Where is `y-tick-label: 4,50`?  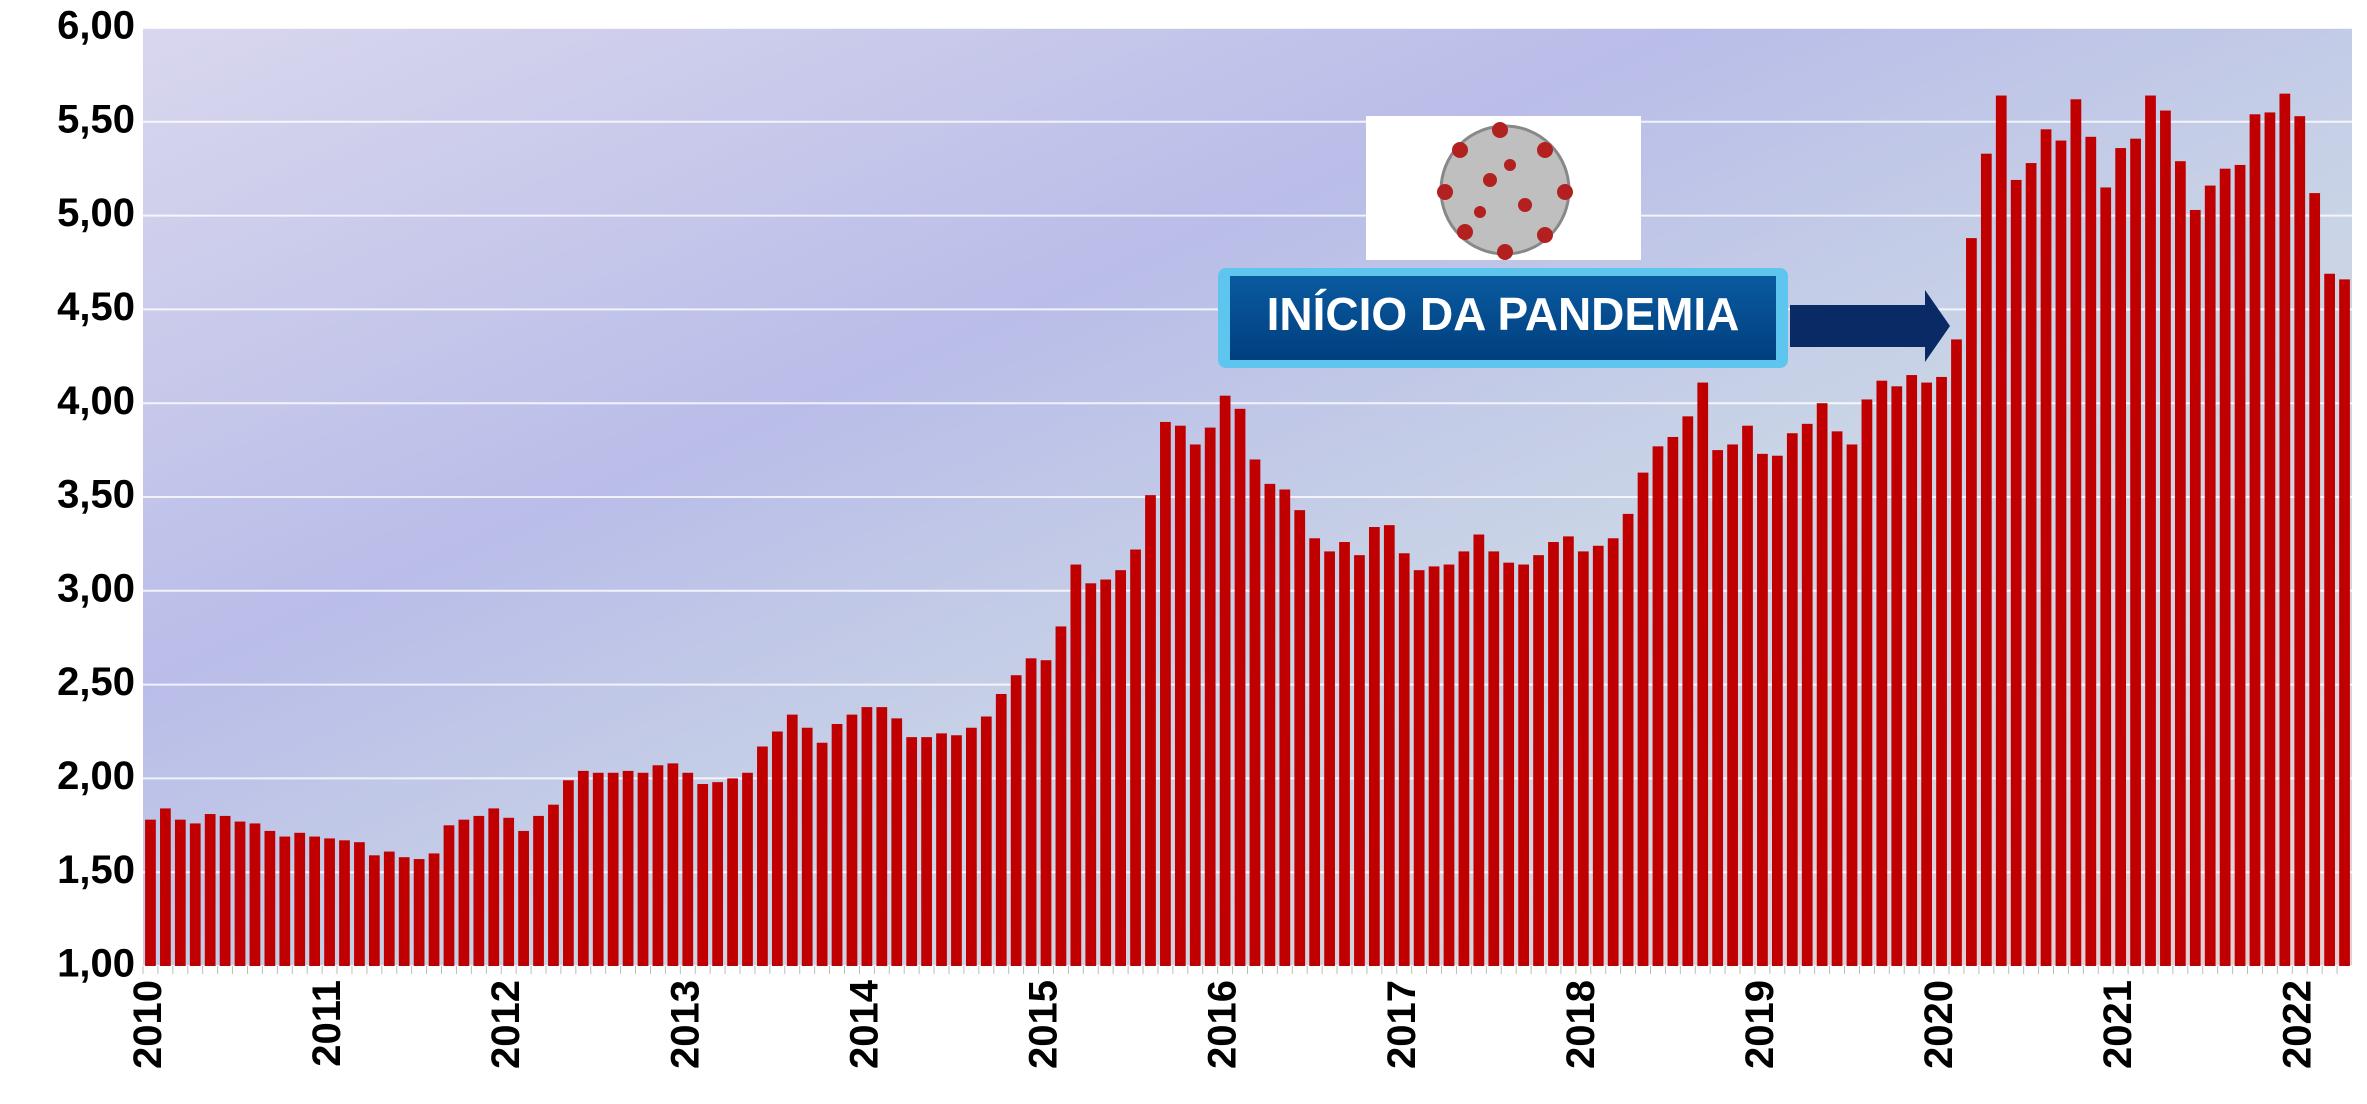
y-tick-label: 4,50 is located at coordinates (96, 307).